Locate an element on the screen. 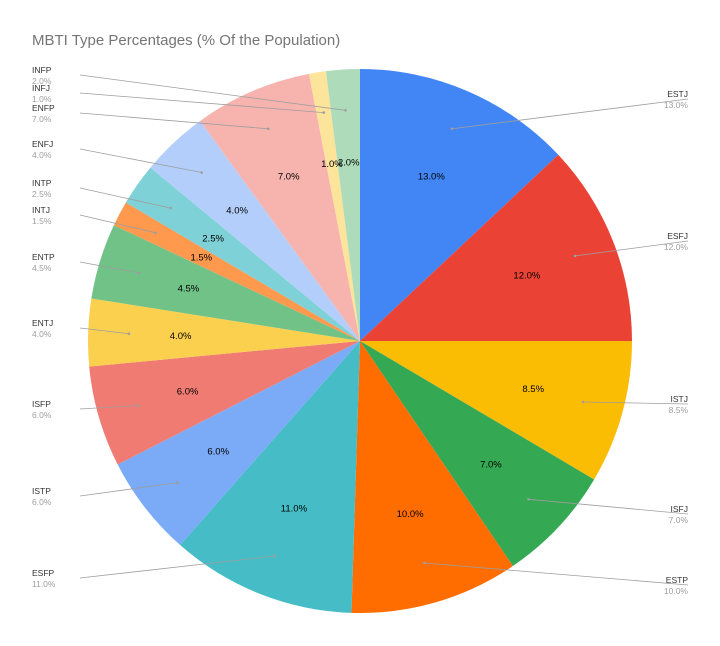 This screenshot has height=646, width=720. callout-value-estj: 13.0% is located at coordinates (676, 105).